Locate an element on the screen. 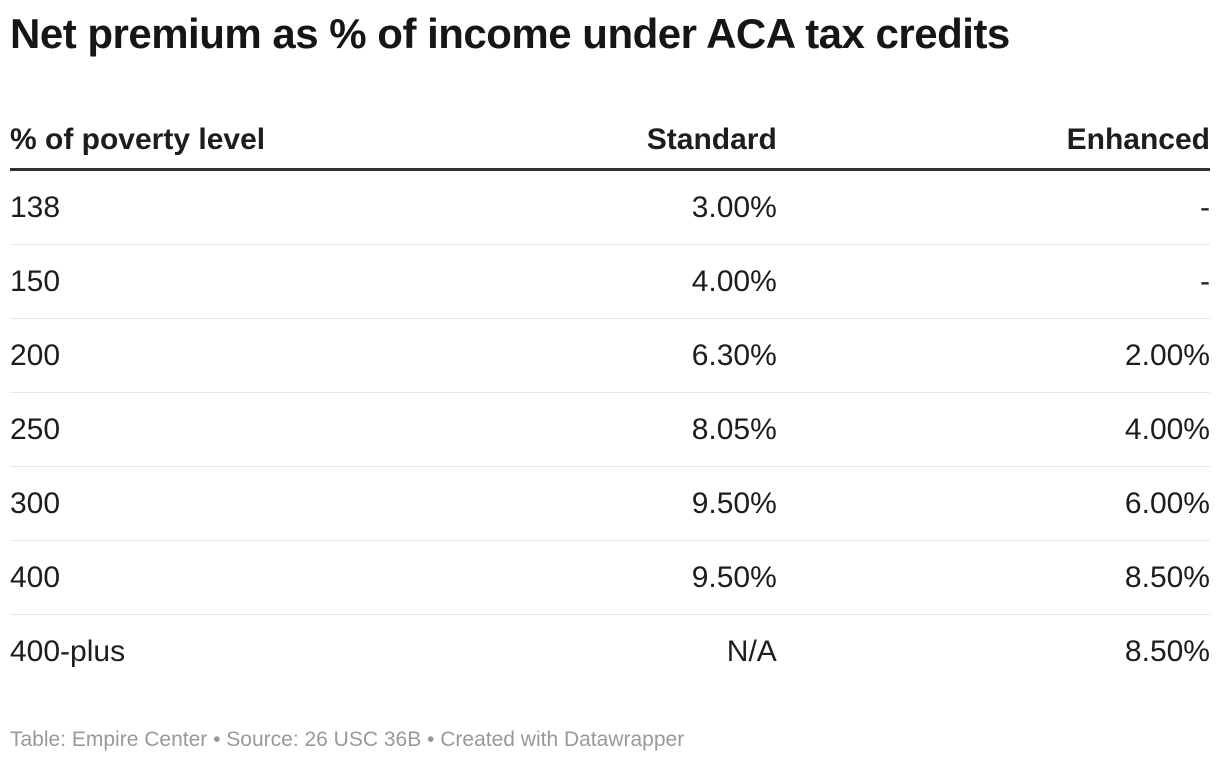 This screenshot has height=764, width=1220. cell-standard: 8.05% is located at coordinates (563, 429).